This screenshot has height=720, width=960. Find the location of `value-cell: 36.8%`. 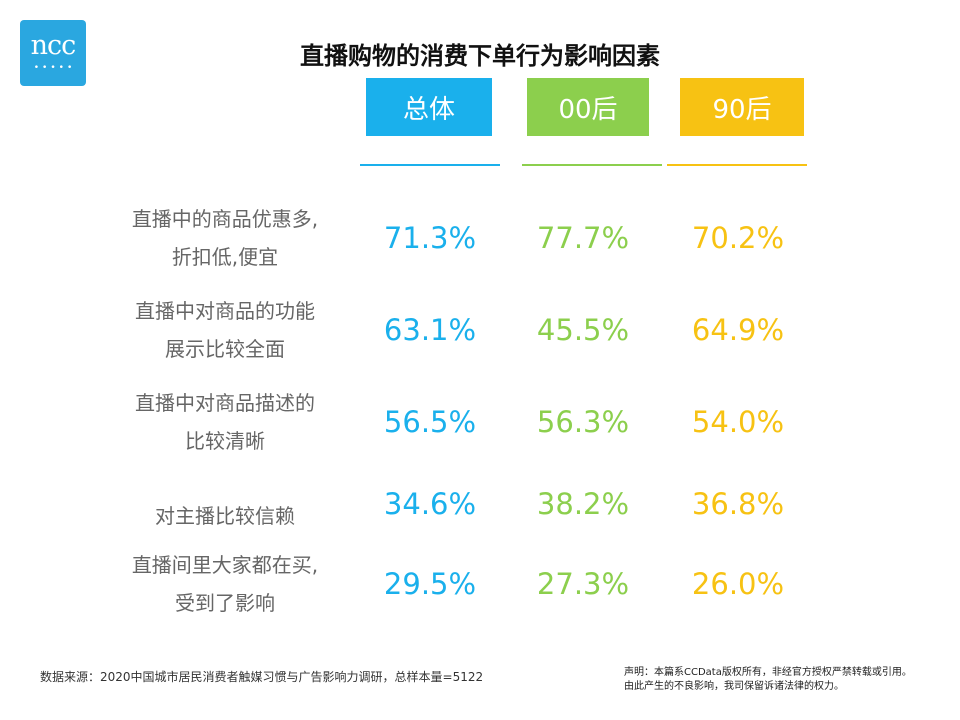

value-cell: 36.8% is located at coordinates (738, 504).